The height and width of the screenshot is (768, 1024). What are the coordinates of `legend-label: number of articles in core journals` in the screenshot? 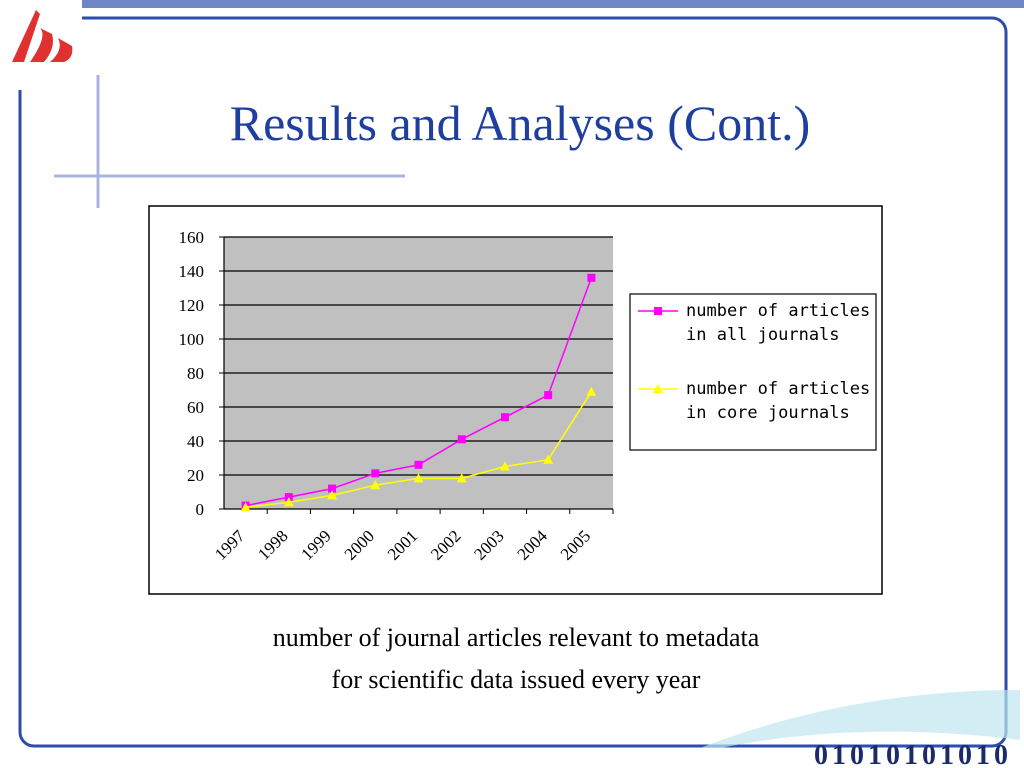 It's located at (778, 401).